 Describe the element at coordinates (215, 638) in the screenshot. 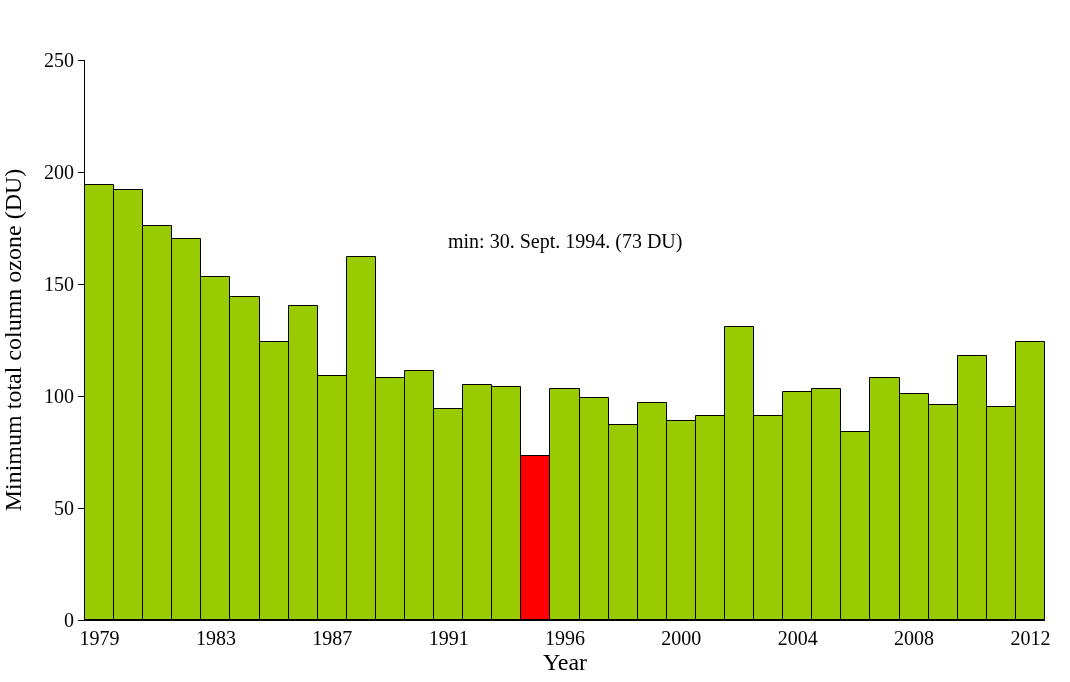

I see `x-tick-label: 1983` at that location.